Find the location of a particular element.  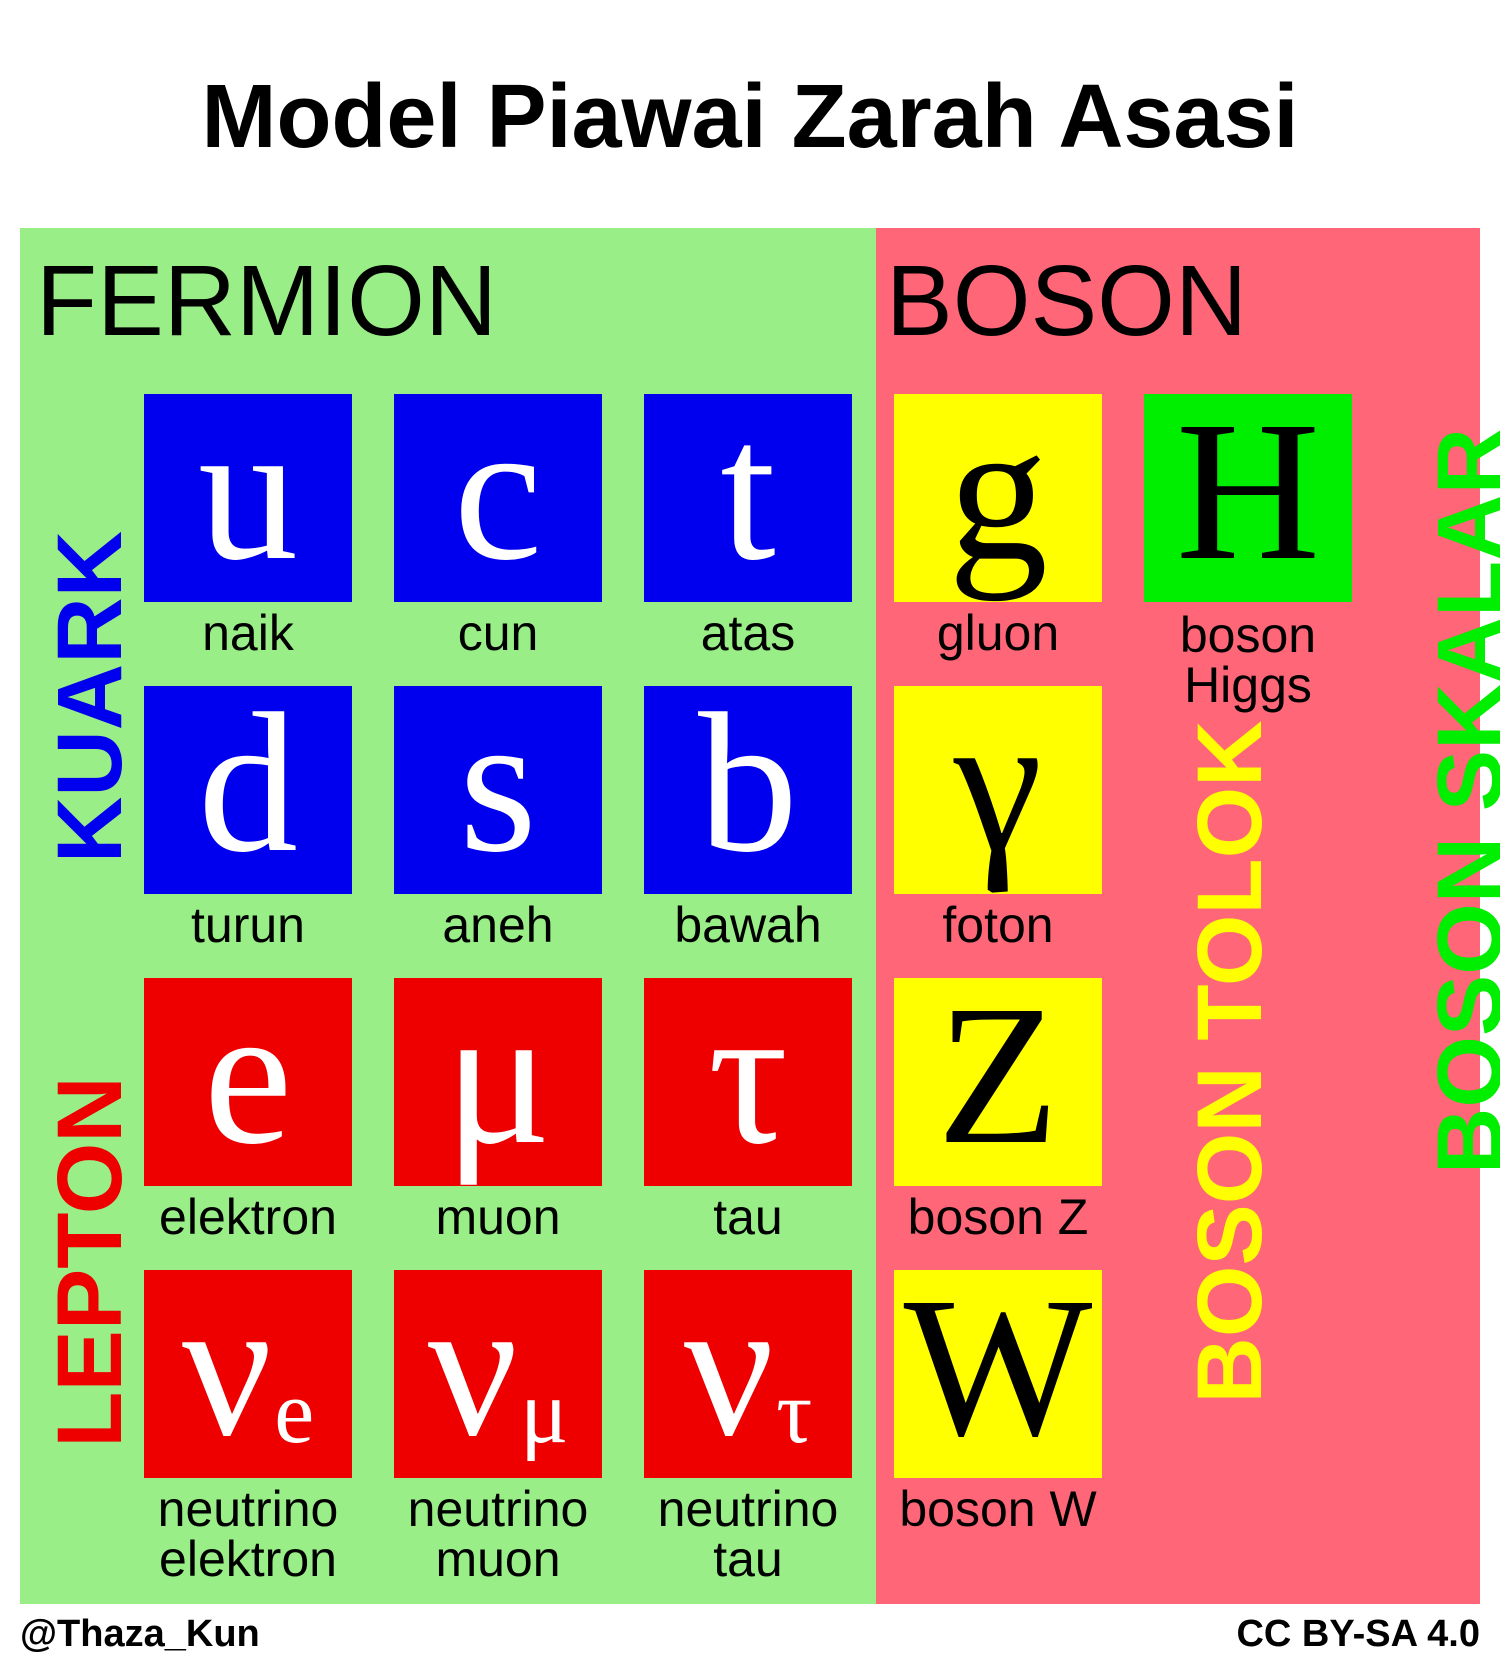

lepton-tile-electron: e is located at coordinates (248, 1075).